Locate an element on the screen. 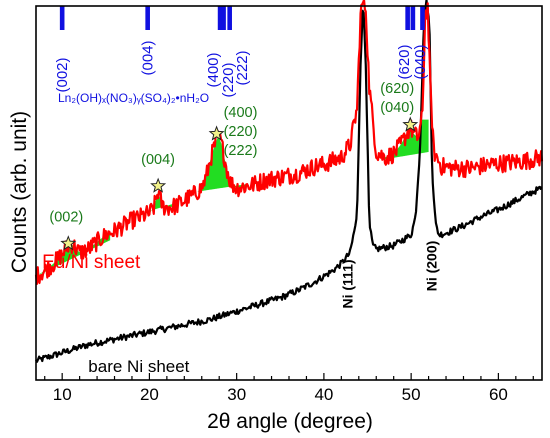 This screenshot has height=438, width=550. star-peak-label: (040) is located at coordinates (397, 108).